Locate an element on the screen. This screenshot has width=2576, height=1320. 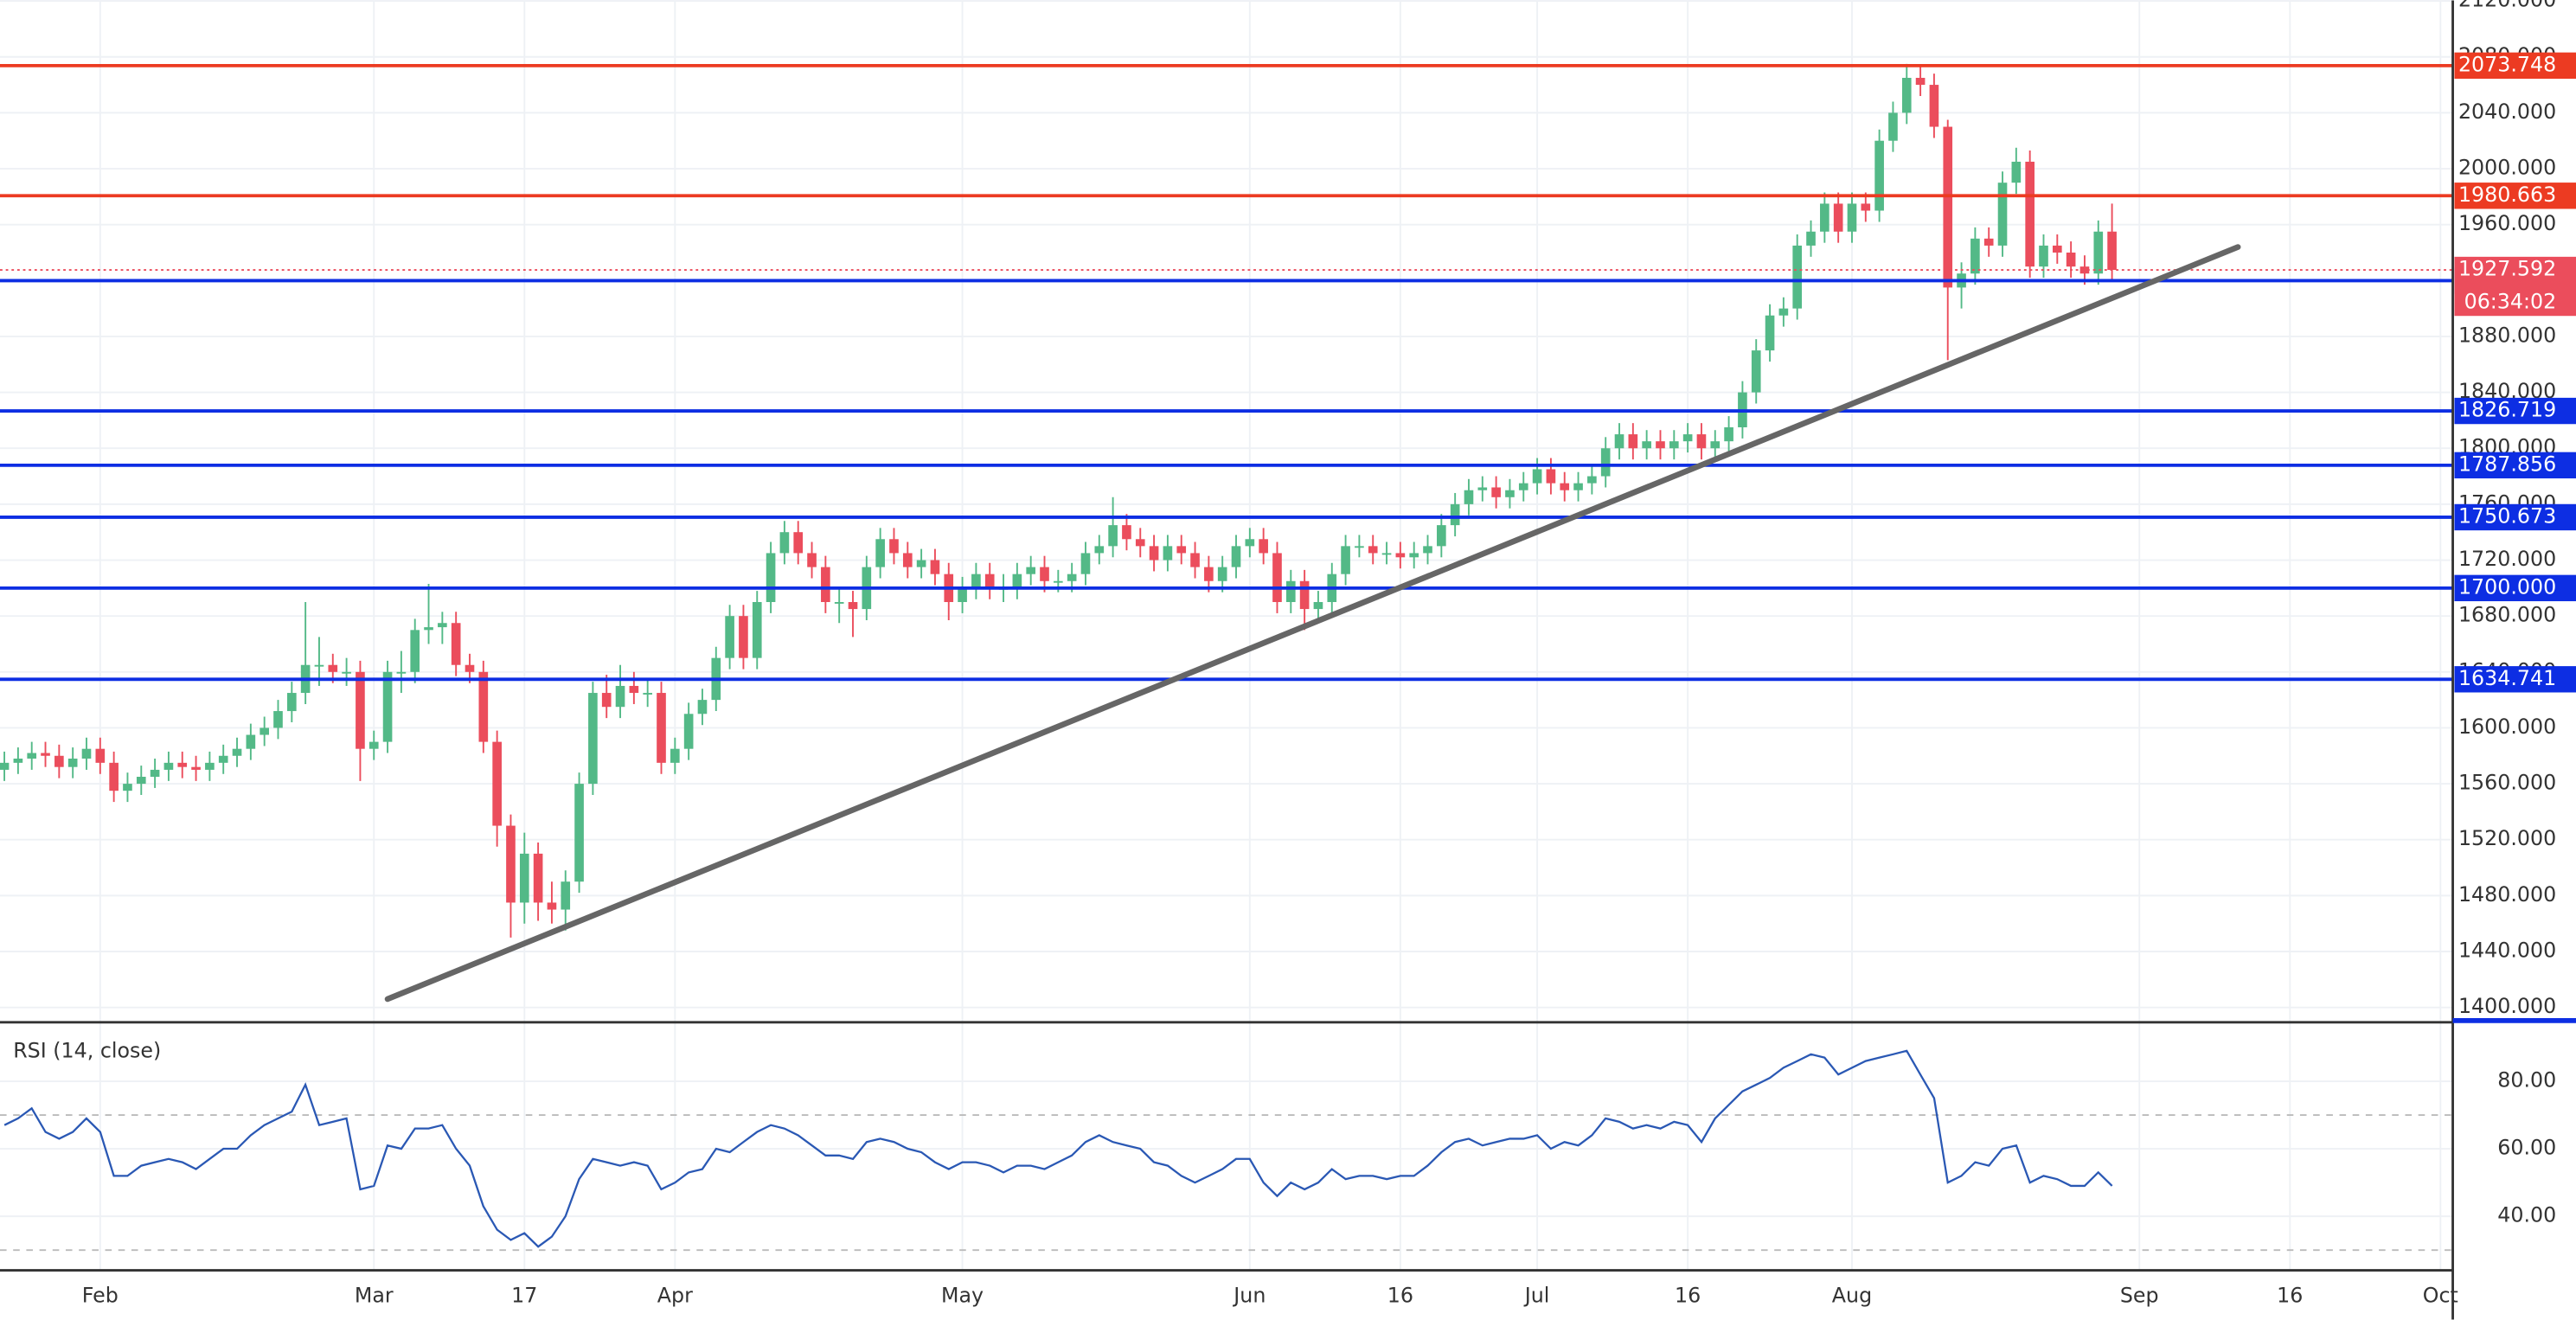
y-tick-label: 1520.000 is located at coordinates (2507, 838).